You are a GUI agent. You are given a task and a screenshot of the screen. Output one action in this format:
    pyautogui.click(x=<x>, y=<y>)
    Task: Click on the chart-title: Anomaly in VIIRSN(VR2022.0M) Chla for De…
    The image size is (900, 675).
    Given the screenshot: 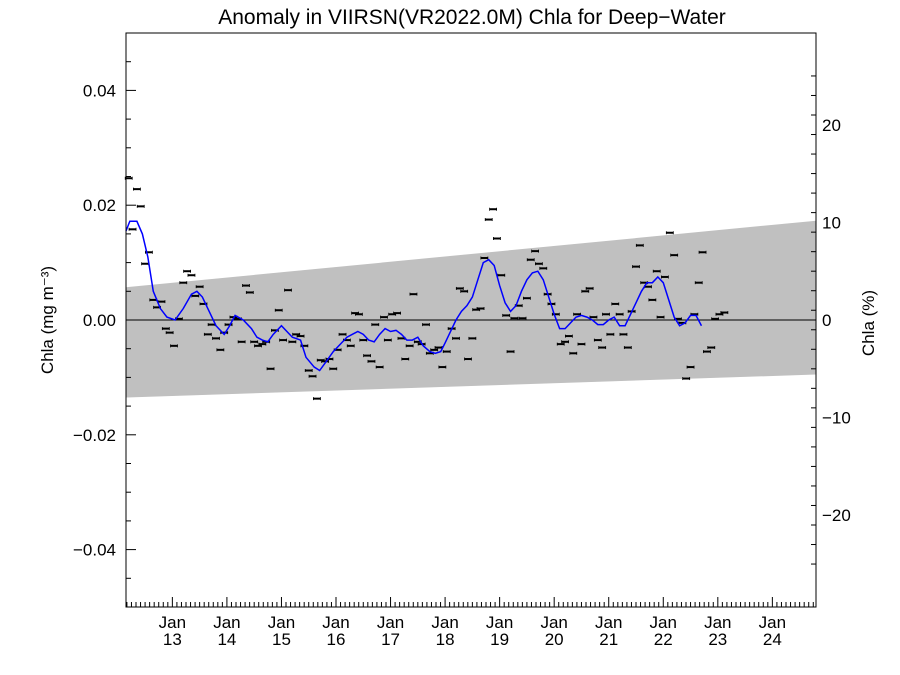 What is the action you would take?
    pyautogui.click(x=472, y=17)
    